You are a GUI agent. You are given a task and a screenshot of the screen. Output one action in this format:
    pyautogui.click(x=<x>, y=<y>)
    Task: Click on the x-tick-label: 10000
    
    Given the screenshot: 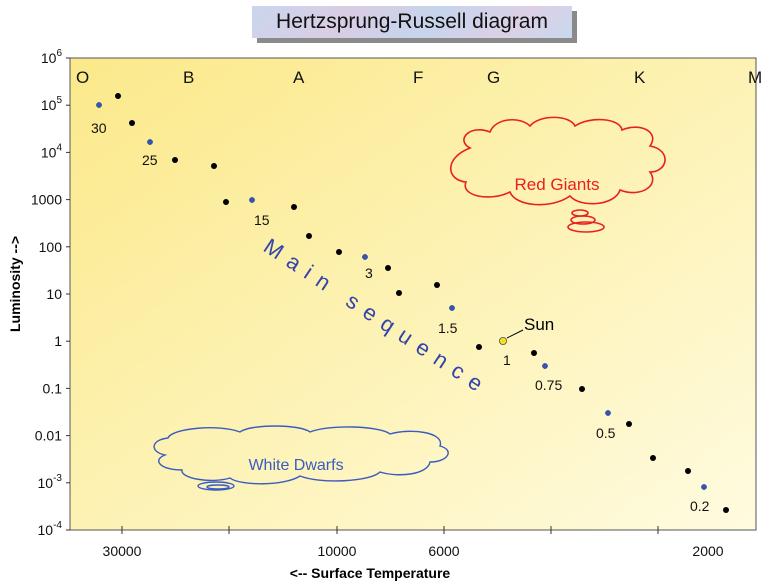 What is the action you would take?
    pyautogui.click(x=337, y=551)
    